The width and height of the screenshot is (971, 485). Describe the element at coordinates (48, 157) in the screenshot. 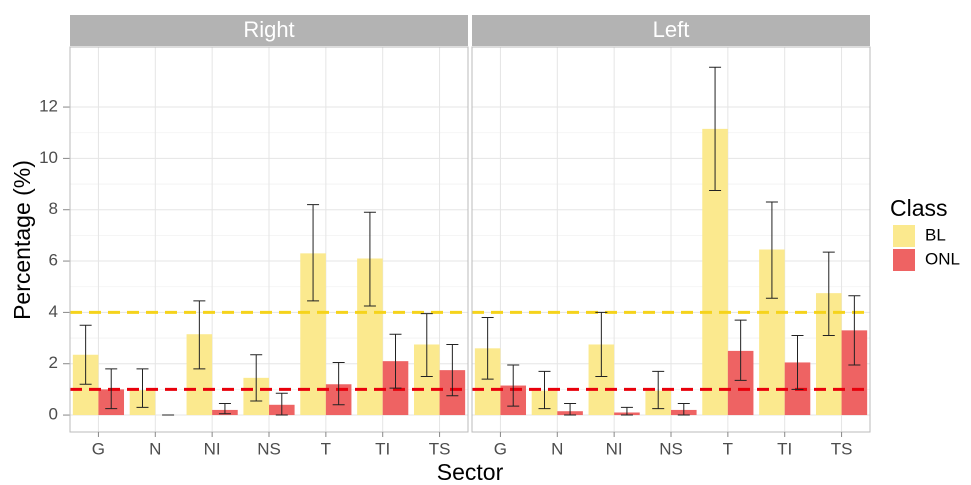

I see `y-tick-label: 10` at that location.